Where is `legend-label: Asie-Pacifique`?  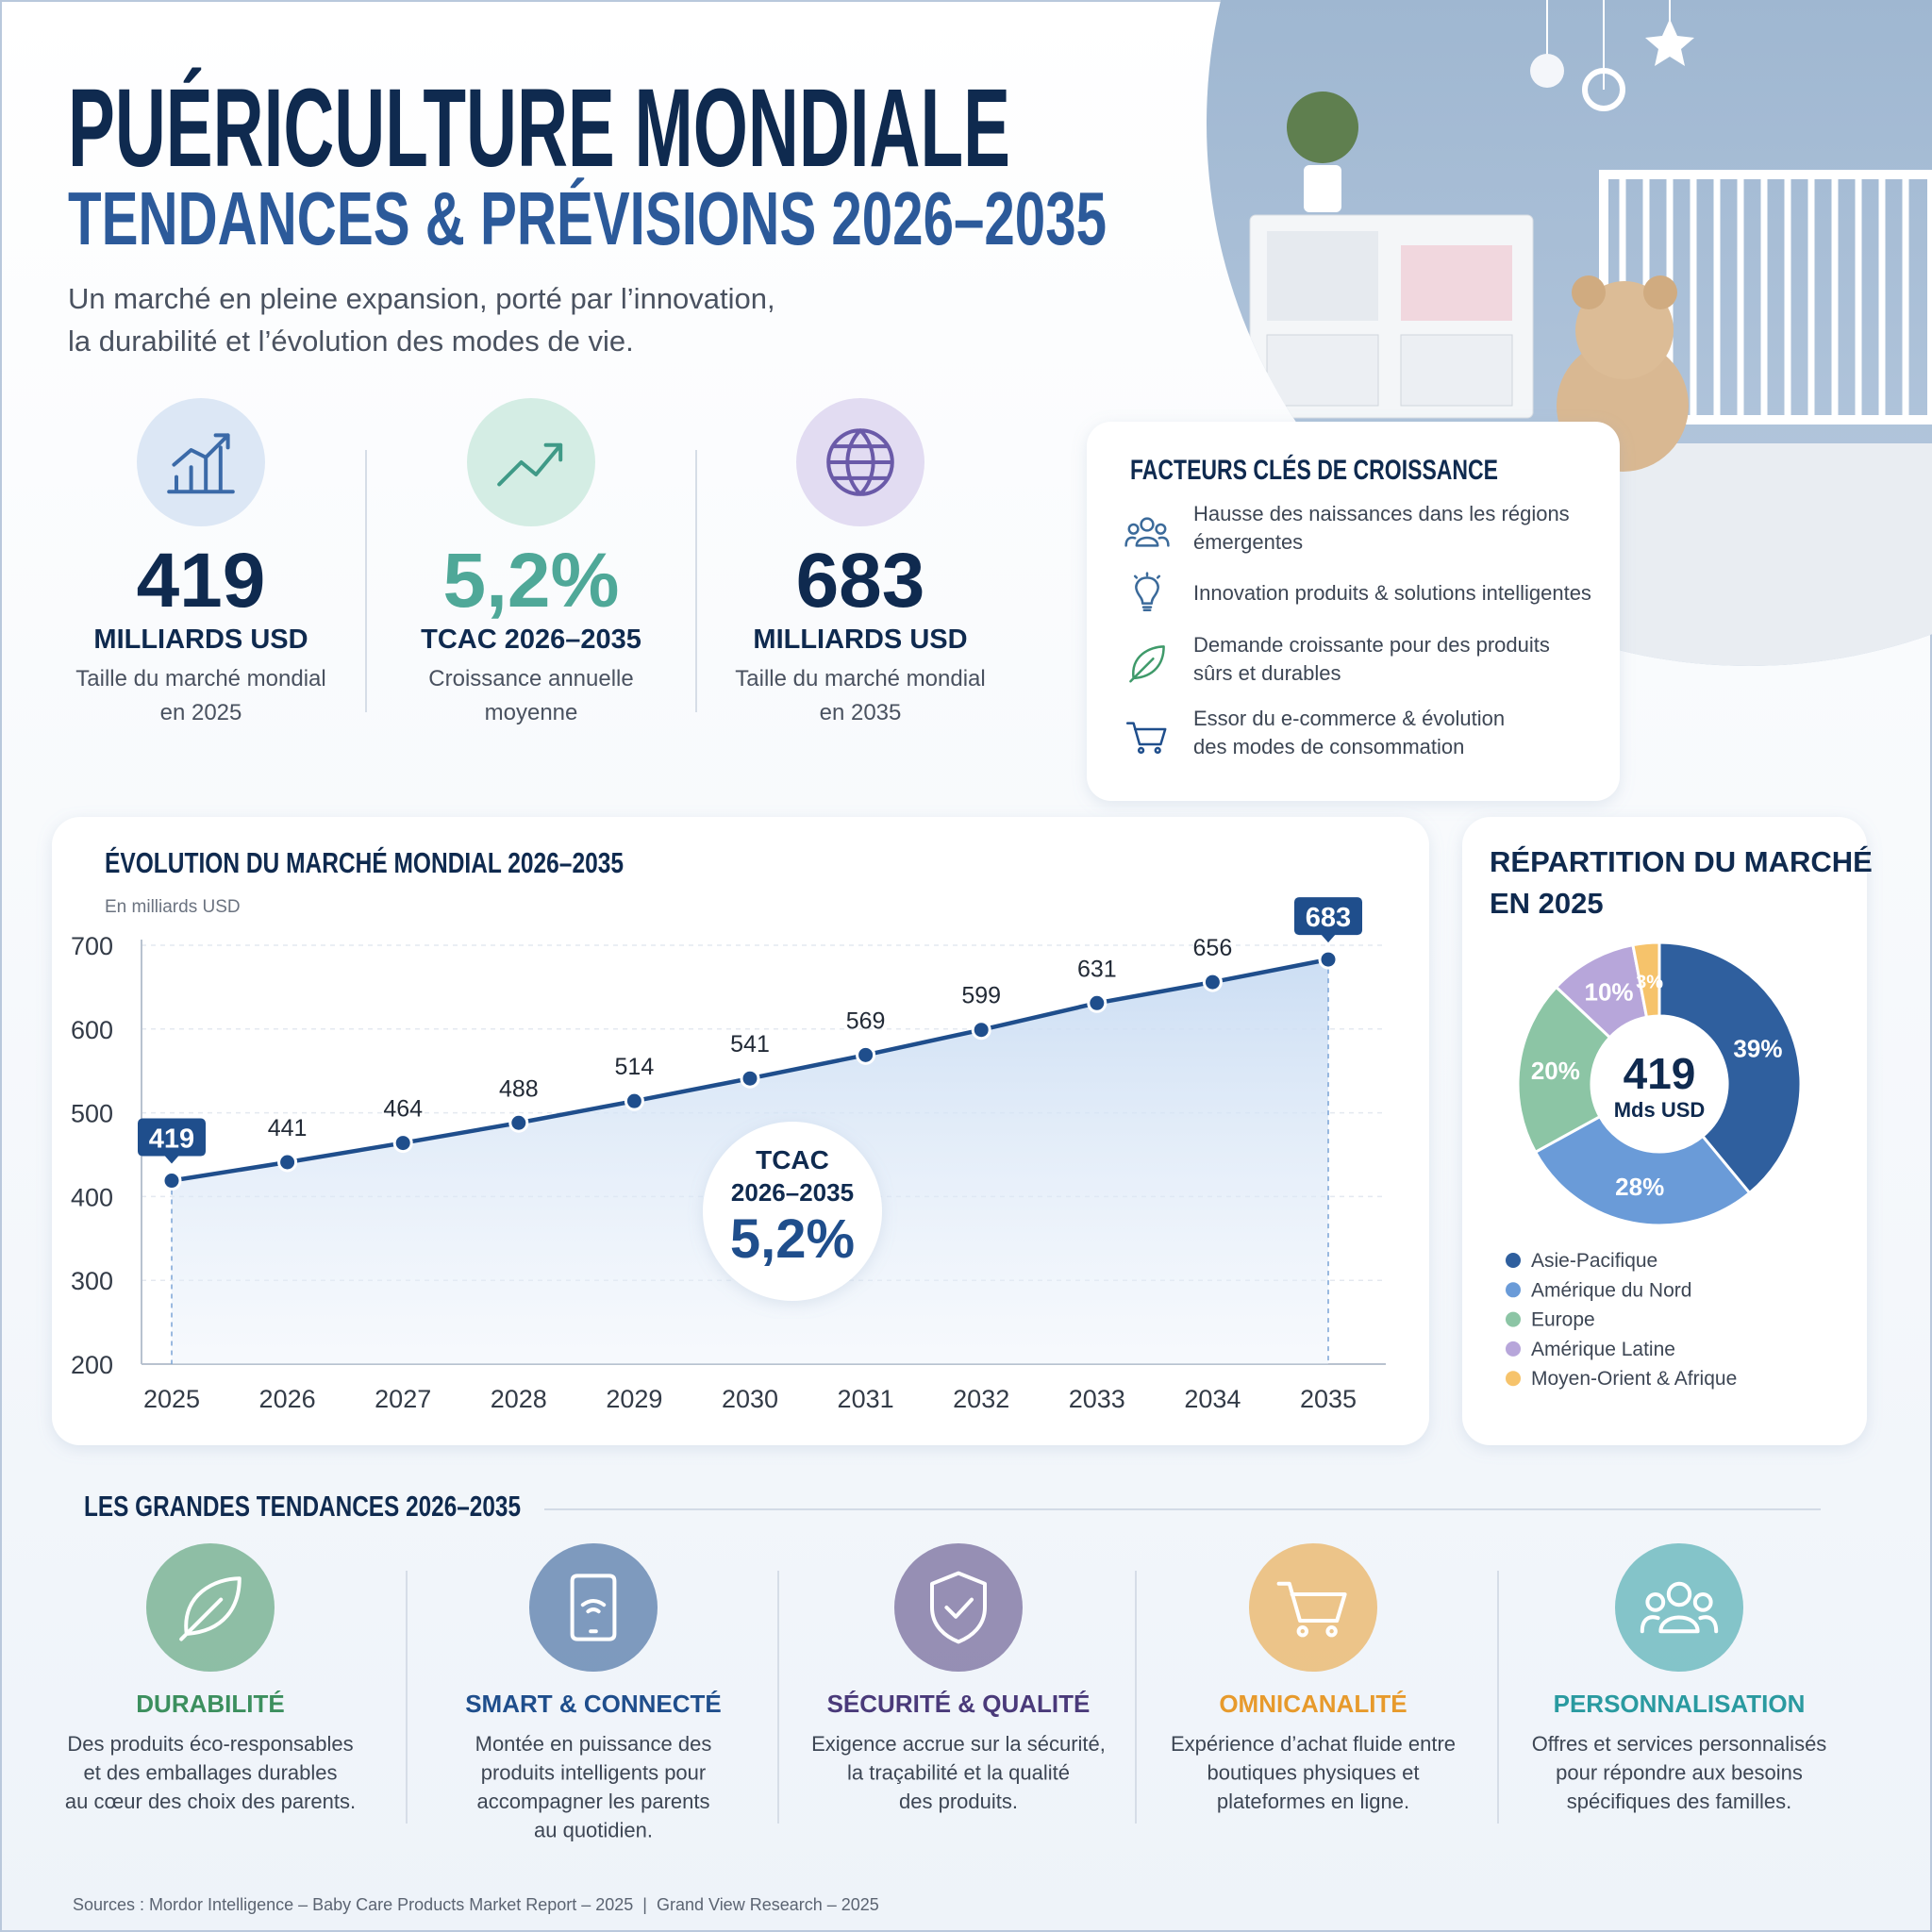 legend-label: Asie-Pacifique is located at coordinates (1594, 1261).